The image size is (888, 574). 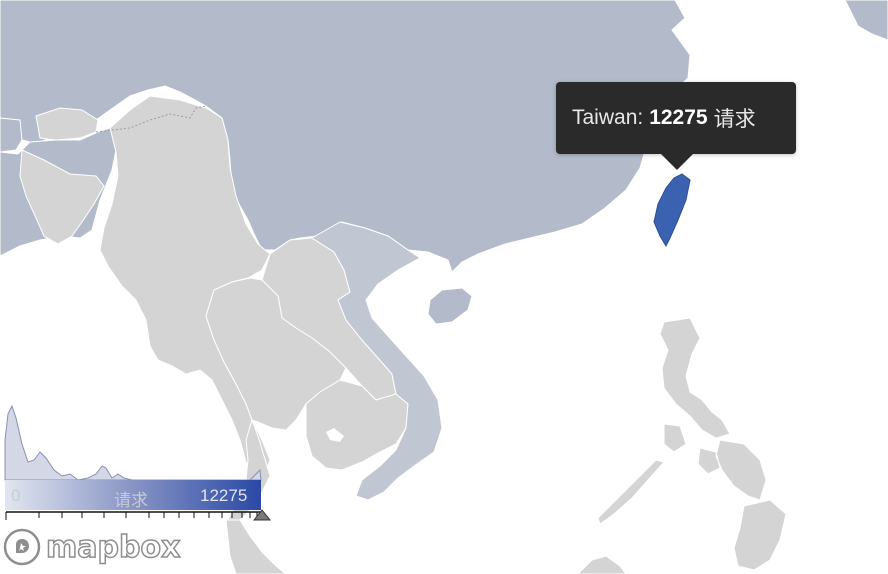 I want to click on tooltip-region: Taiwan:, so click(x=608, y=117).